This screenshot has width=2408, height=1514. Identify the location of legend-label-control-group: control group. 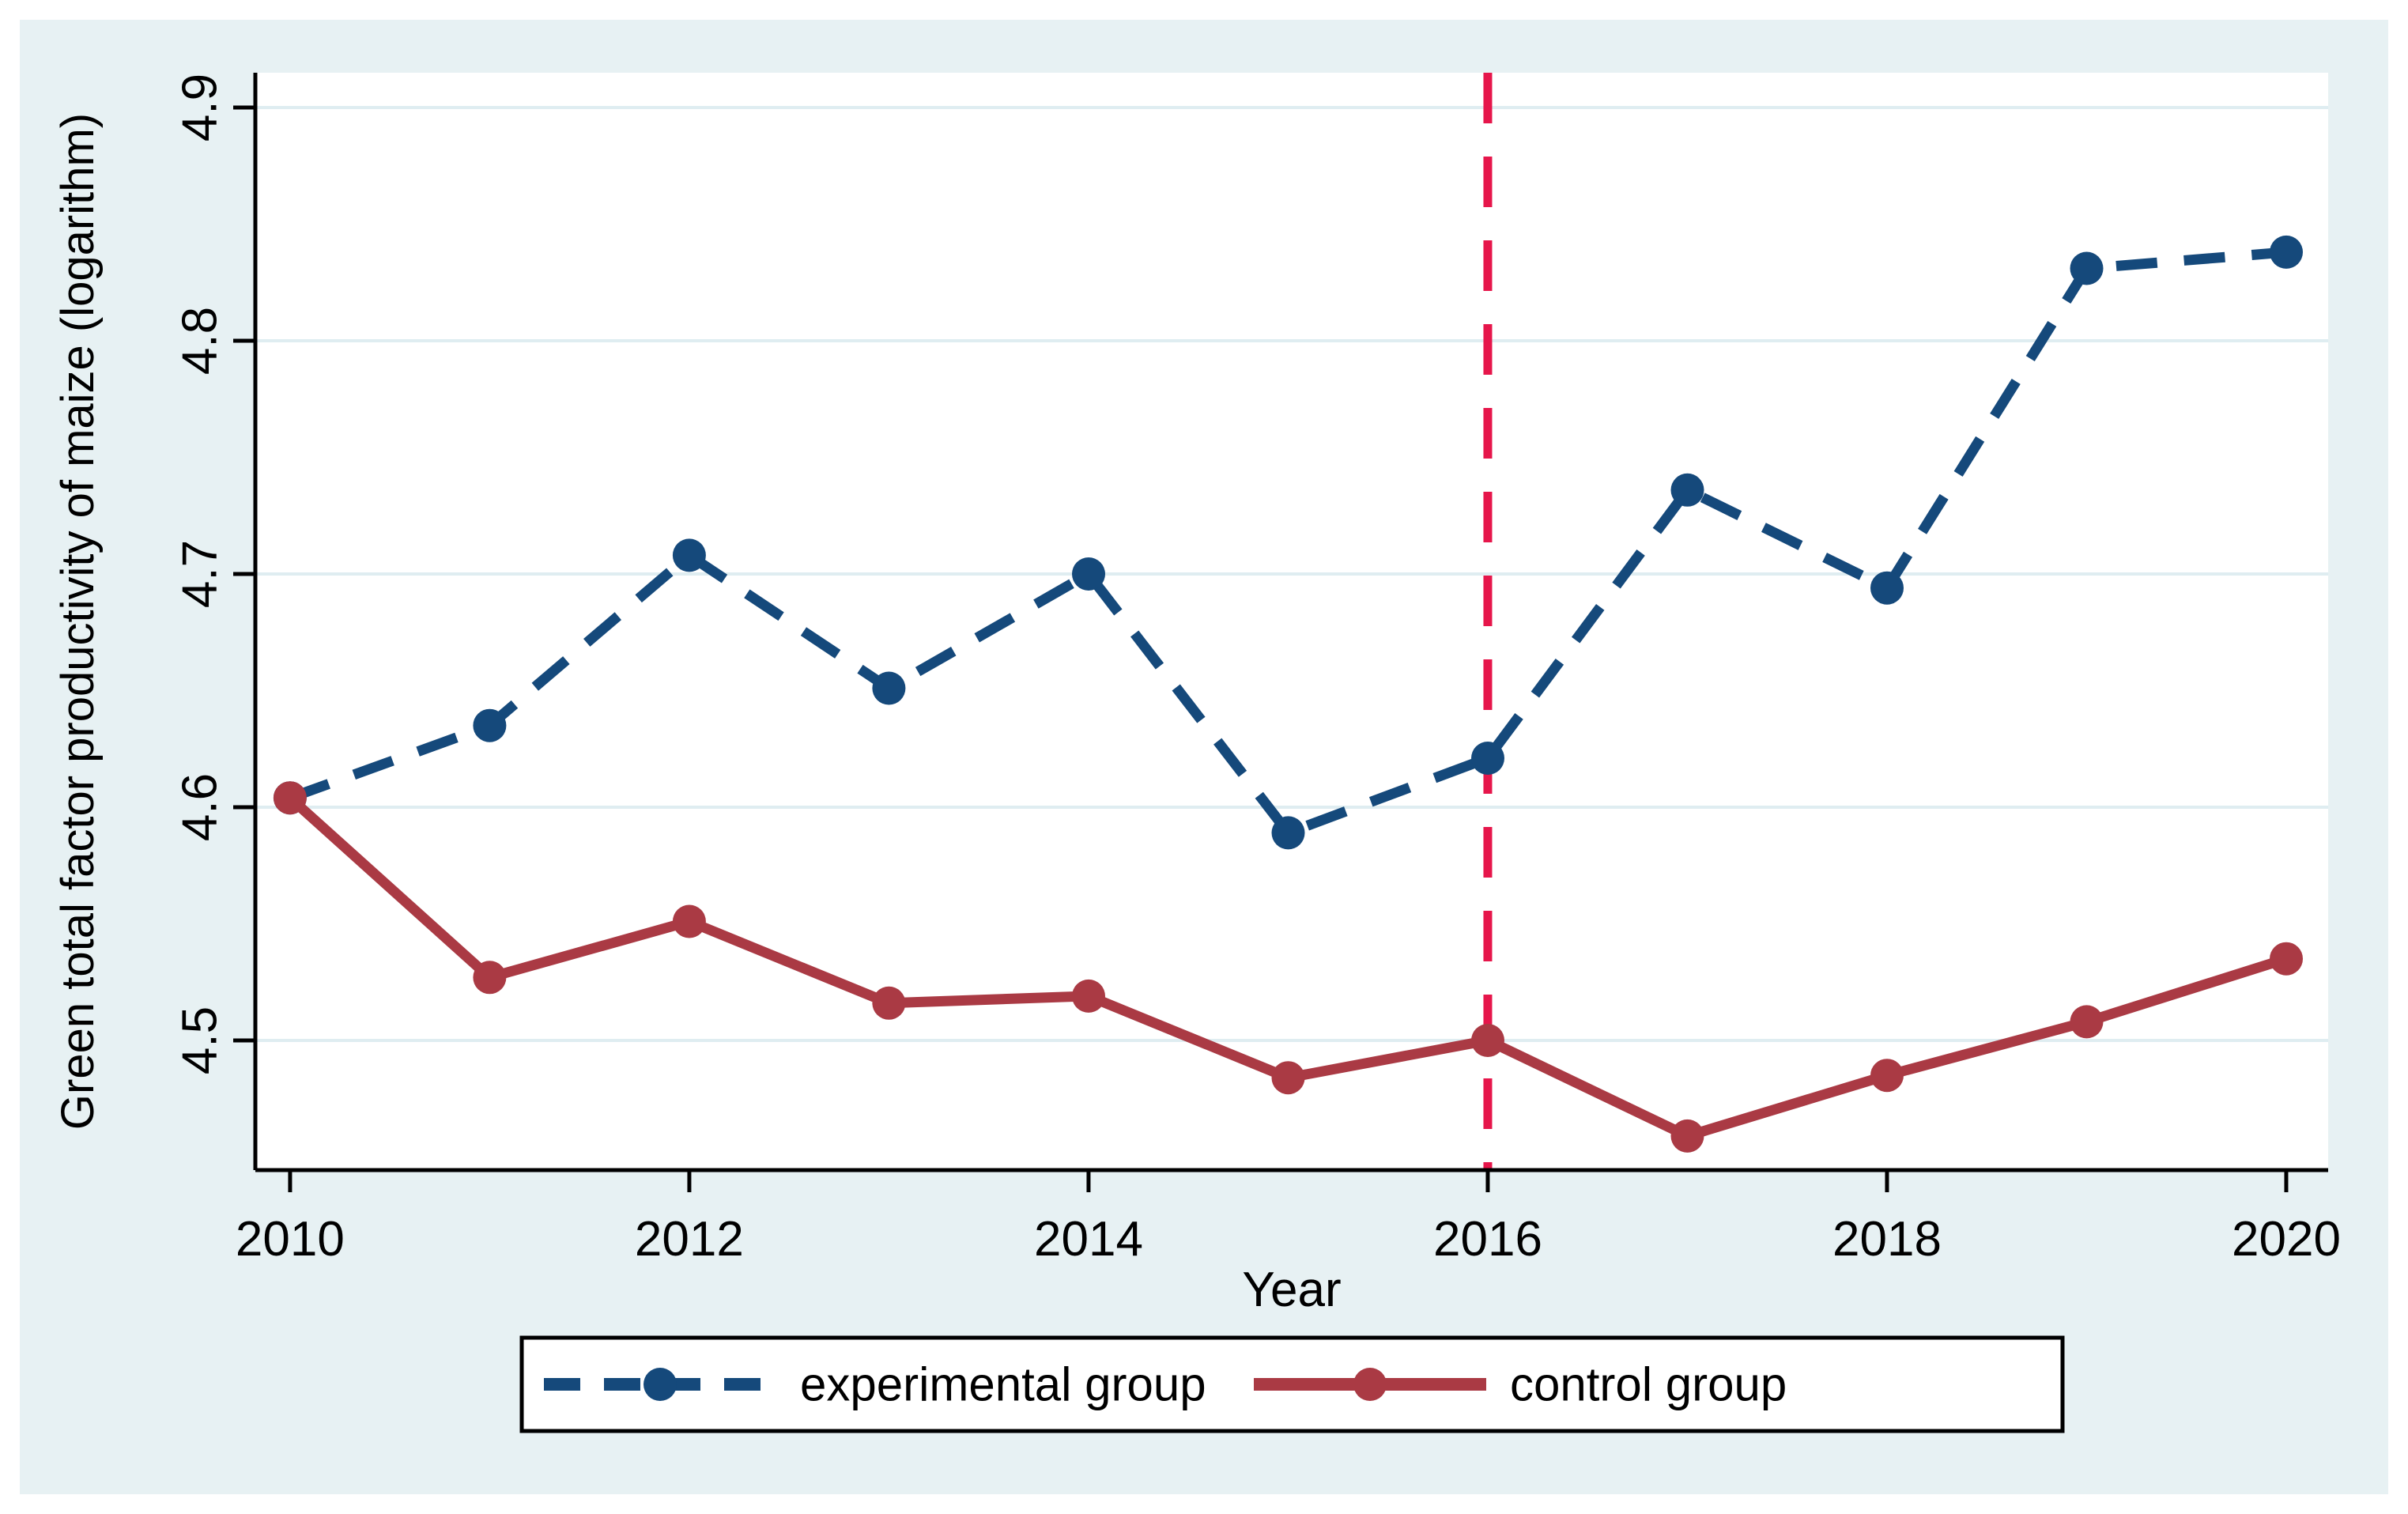
(1648, 1384).